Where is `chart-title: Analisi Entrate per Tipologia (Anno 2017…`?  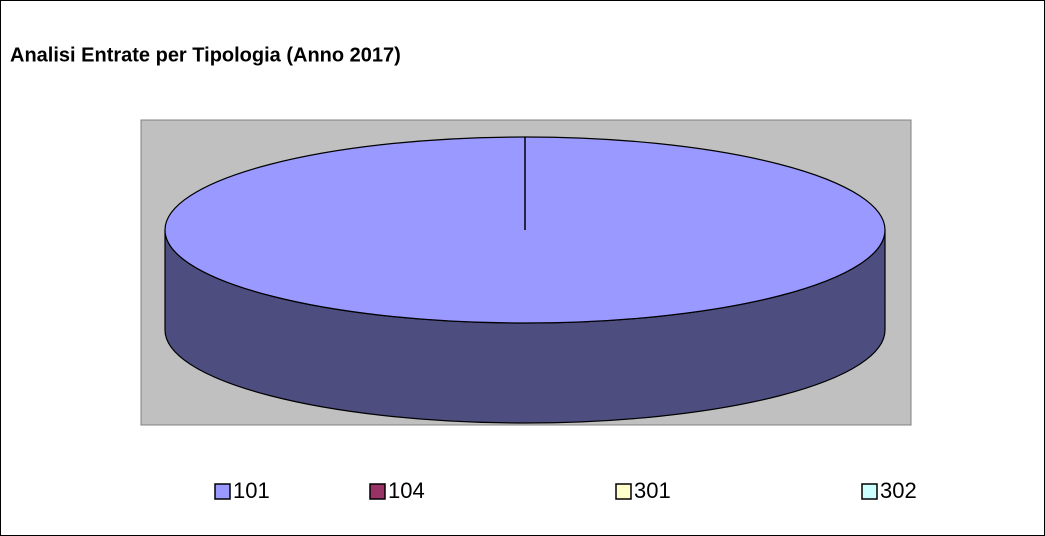 chart-title: Analisi Entrate per Tipologia (Anno 2017… is located at coordinates (205, 55).